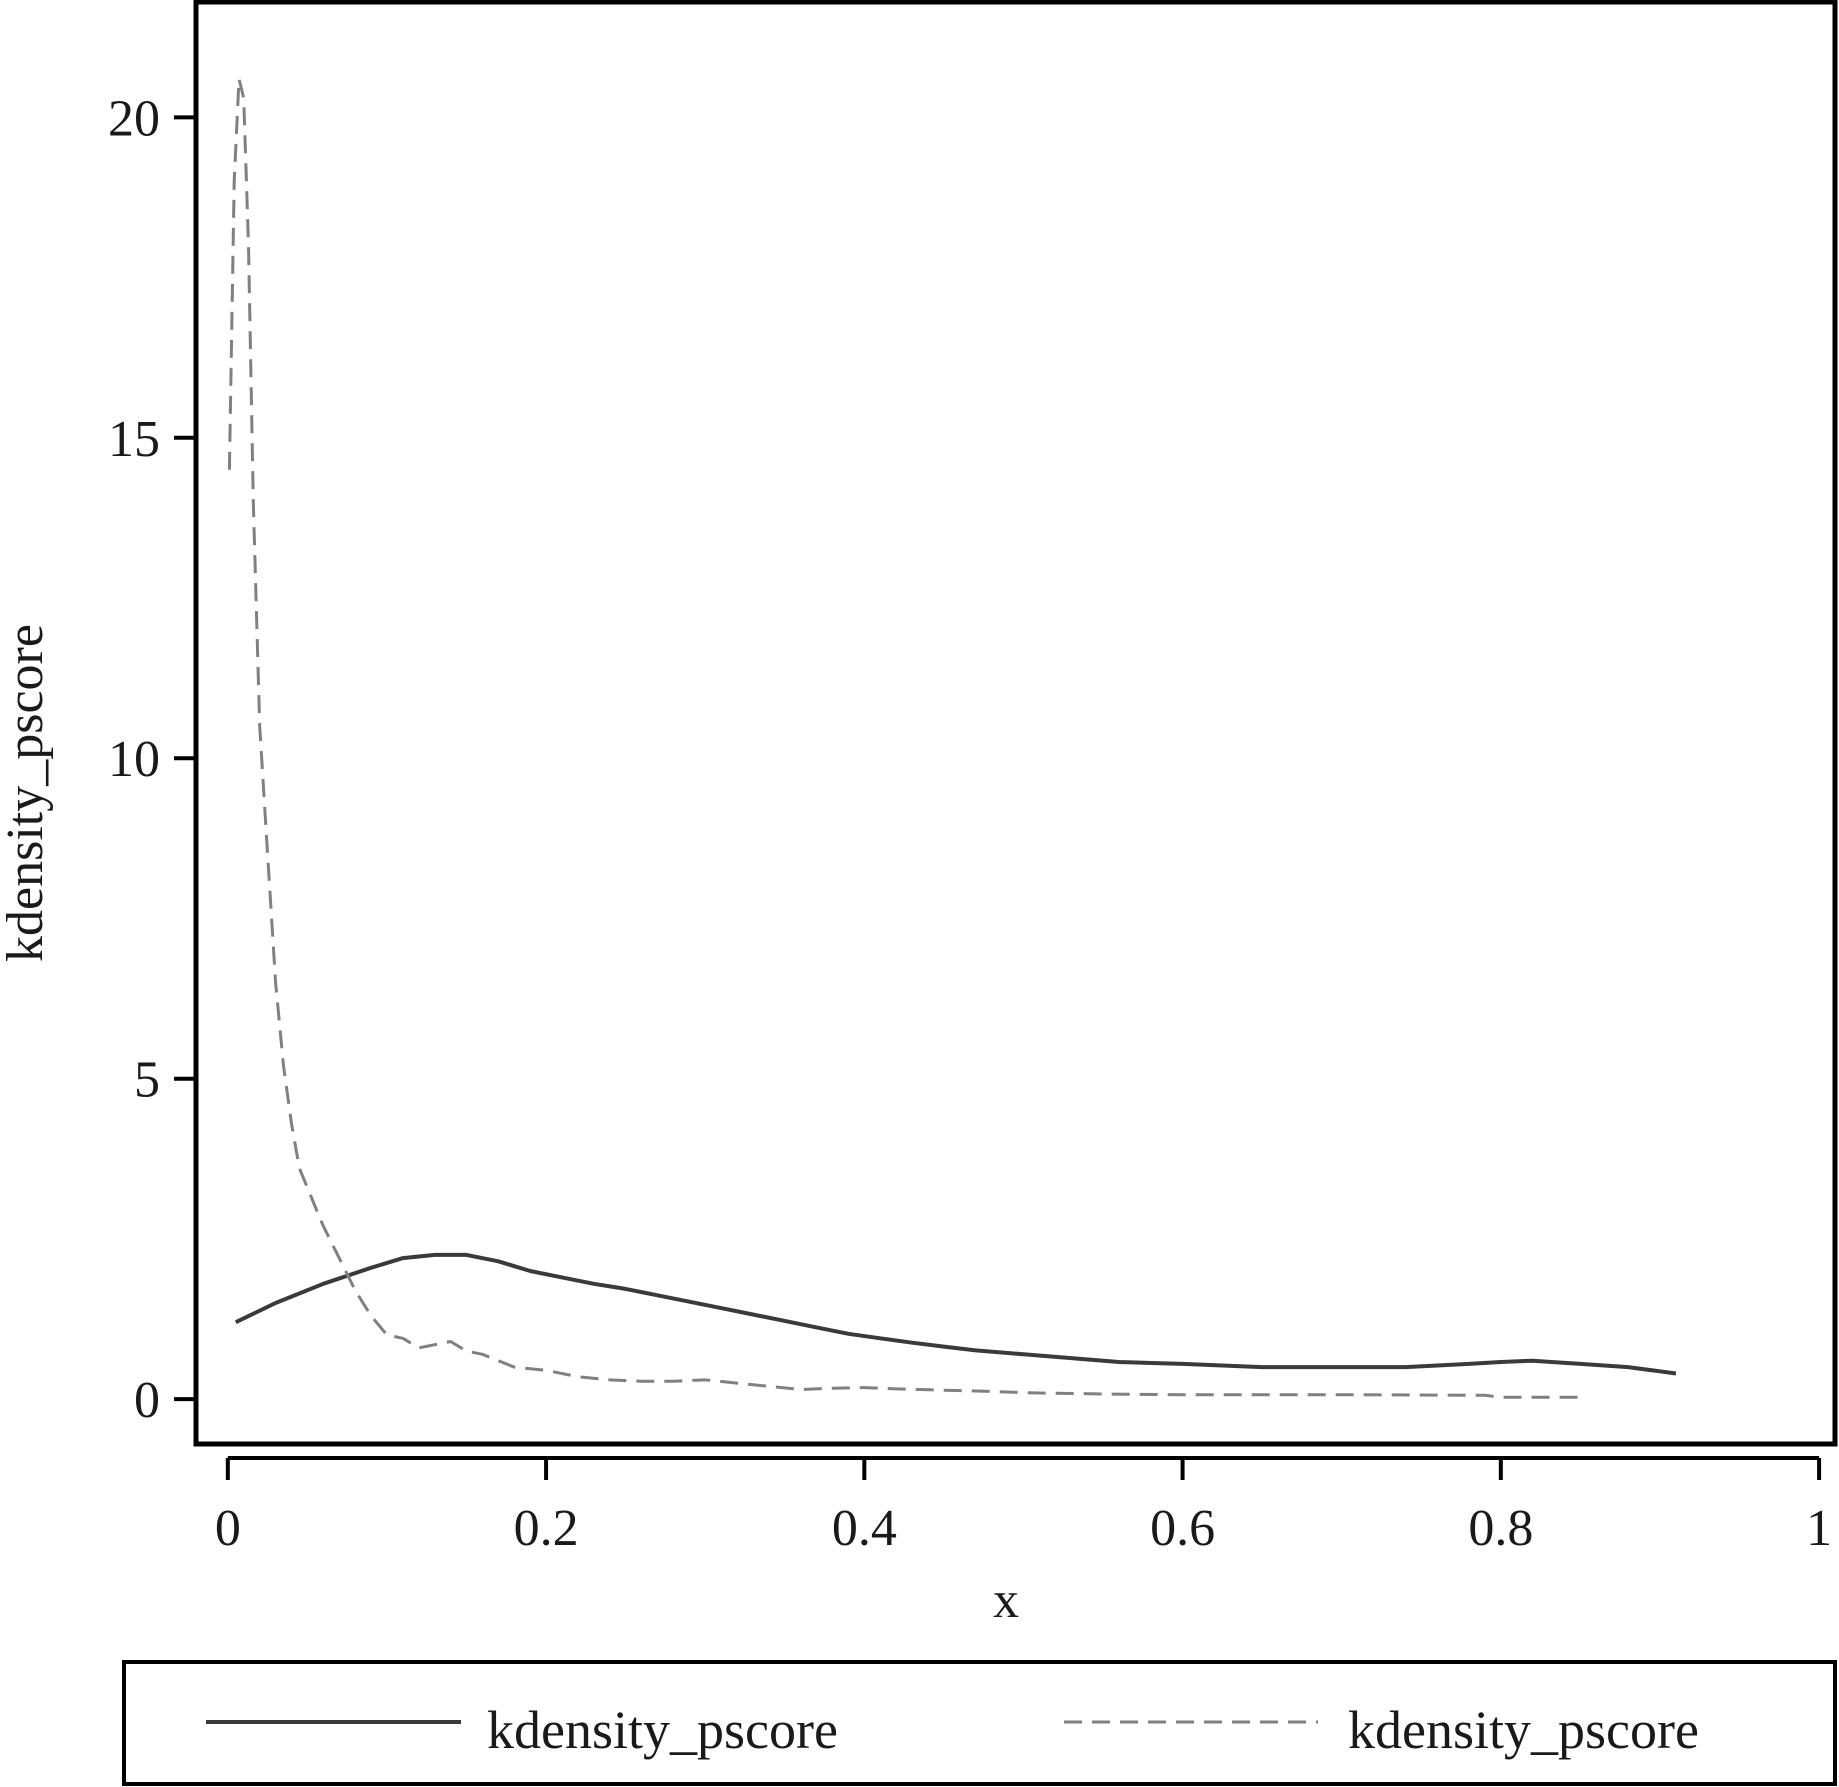 The height and width of the screenshot is (1787, 1839). Describe the element at coordinates (1182, 1528) in the screenshot. I see `x-tick-label: 0.6` at that location.